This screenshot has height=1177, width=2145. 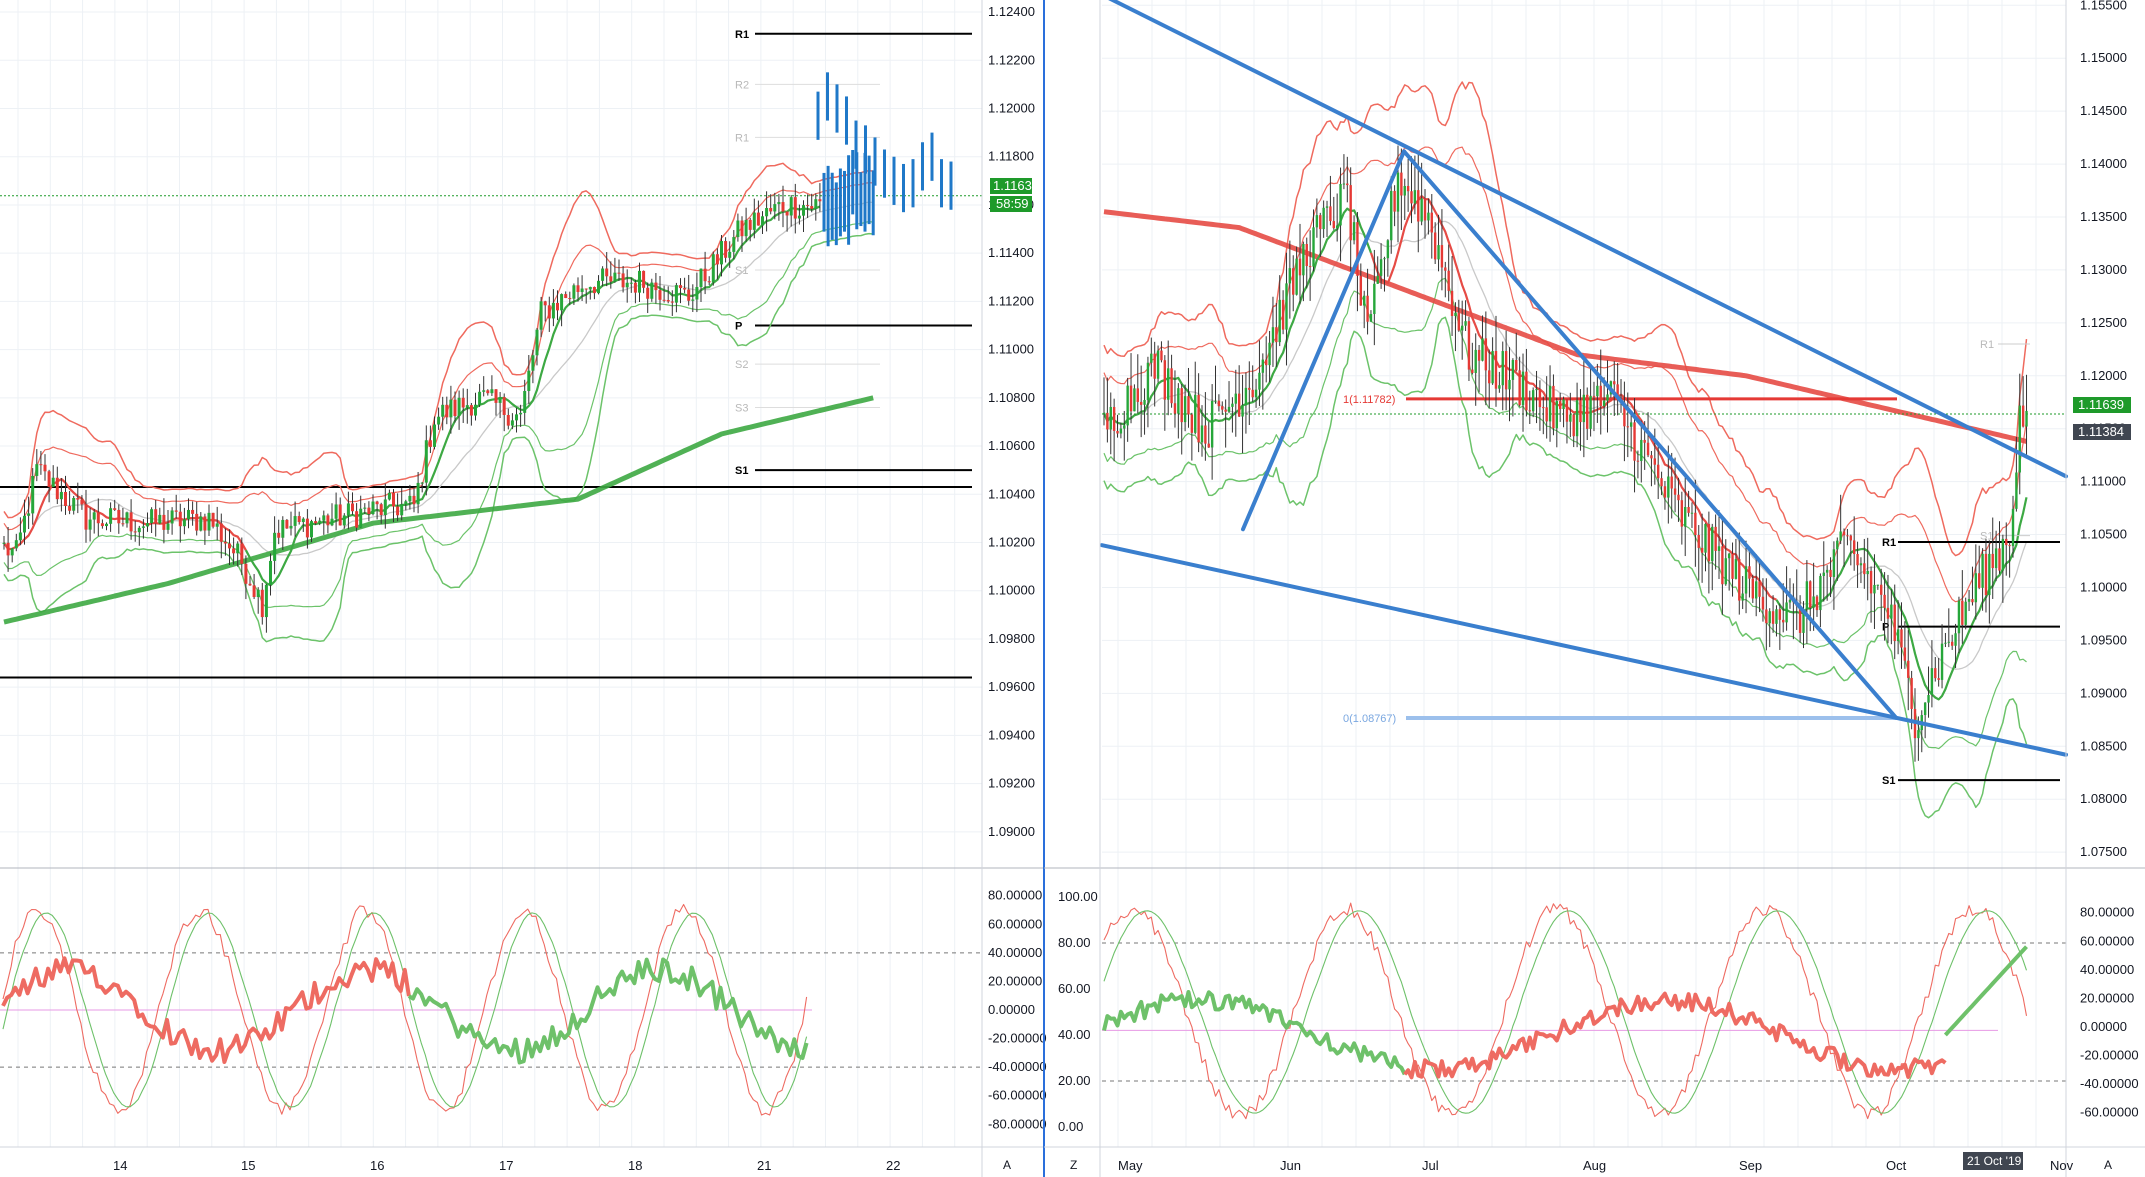 What do you see at coordinates (1011, 445) in the screenshot?
I see `left-price-tick: 1.10600` at bounding box center [1011, 445].